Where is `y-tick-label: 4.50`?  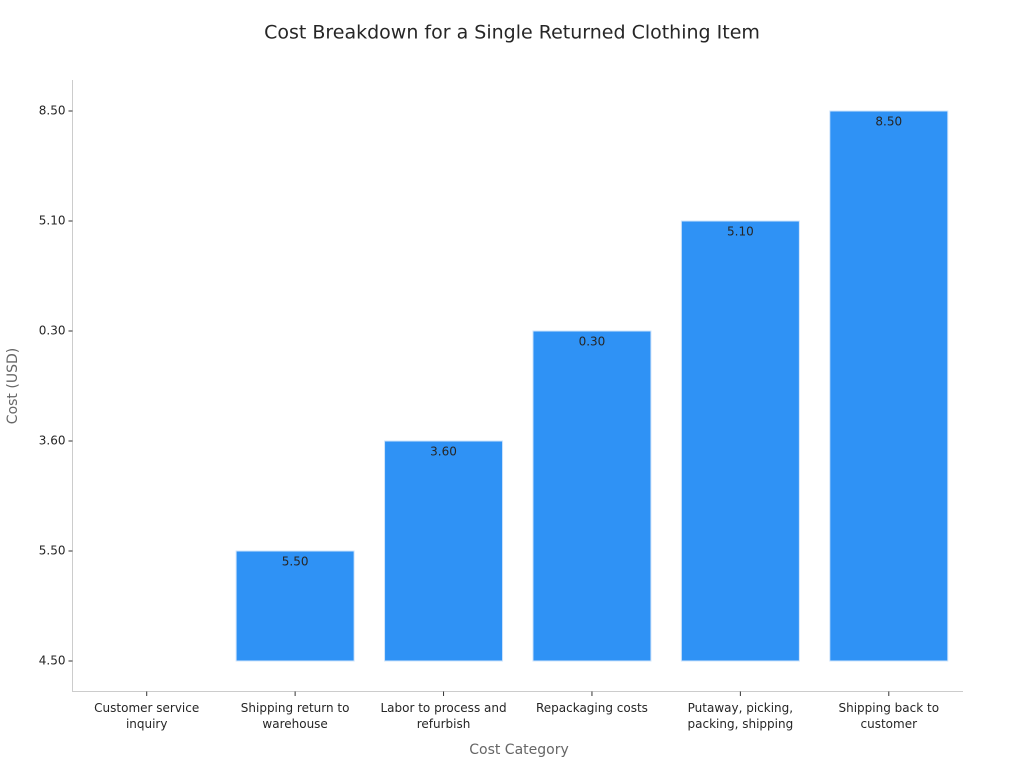 y-tick-label: 4.50 is located at coordinates (52, 661).